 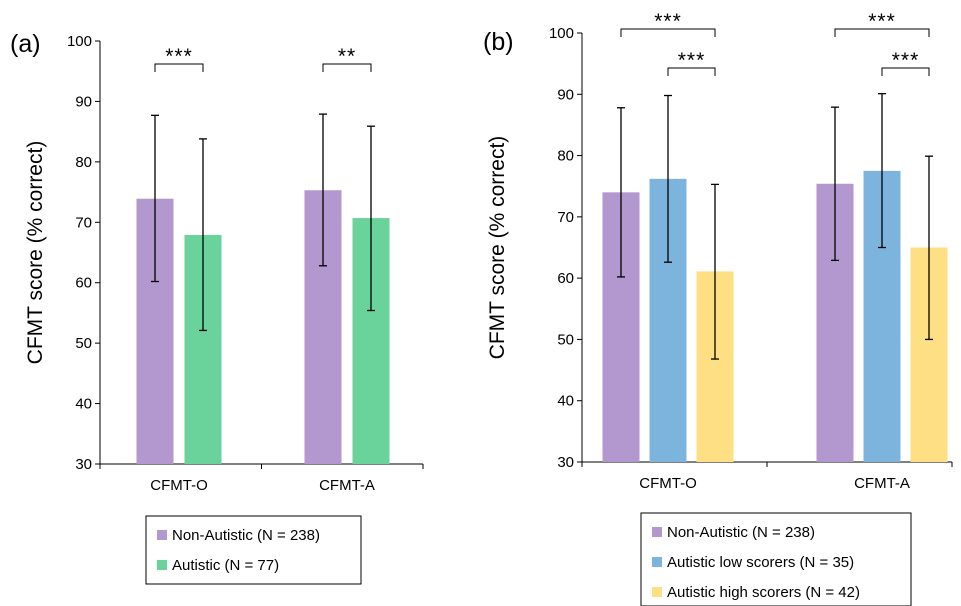 What do you see at coordinates (763, 592) in the screenshot?
I see `legend-label: Autistic high scorers (N = 42)` at bounding box center [763, 592].